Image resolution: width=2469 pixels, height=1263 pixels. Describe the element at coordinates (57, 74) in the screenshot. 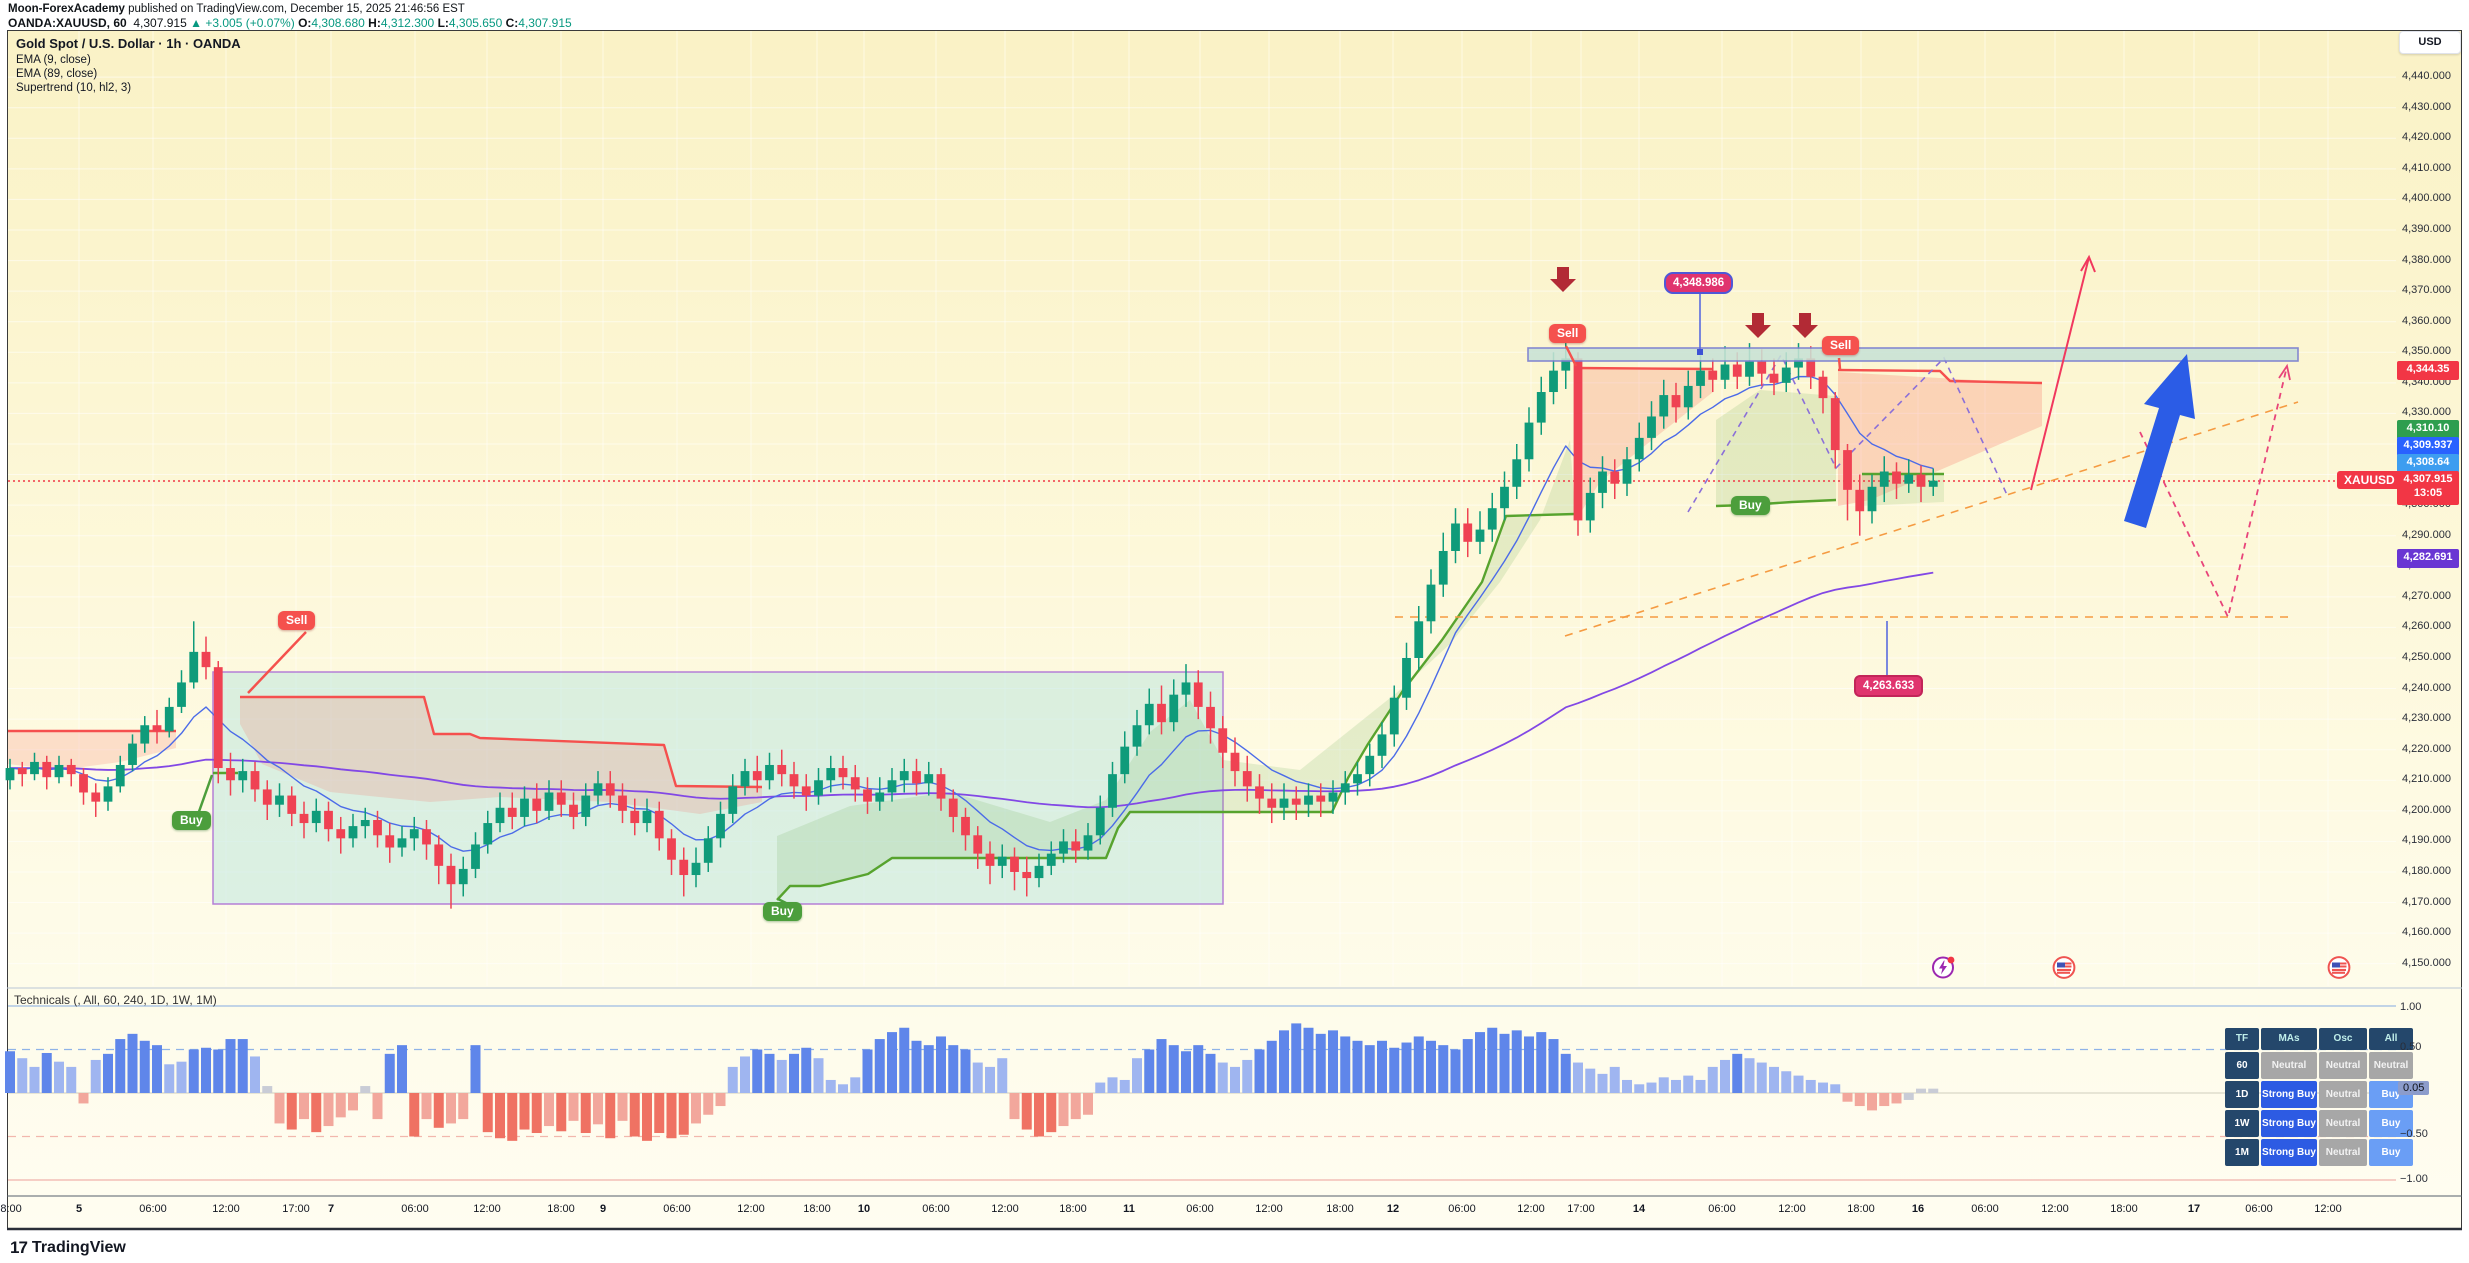

I see `legend-ema89: EMA (89, close)` at that location.